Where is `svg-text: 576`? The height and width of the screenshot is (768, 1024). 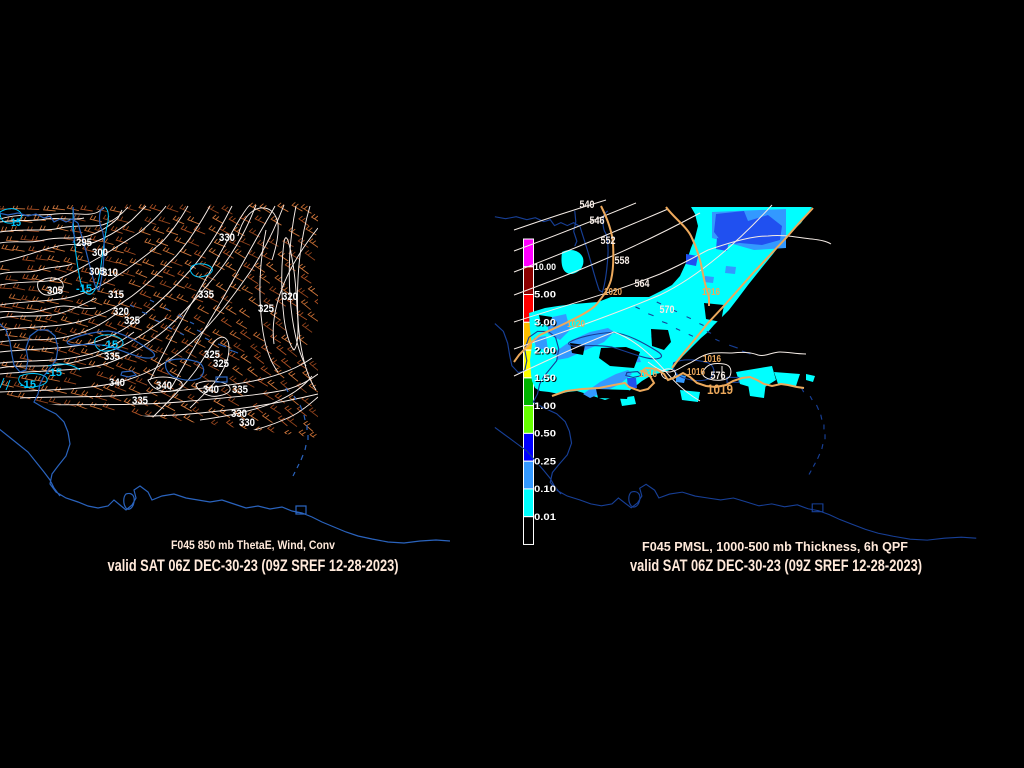 svg-text: 576 is located at coordinates (718, 376).